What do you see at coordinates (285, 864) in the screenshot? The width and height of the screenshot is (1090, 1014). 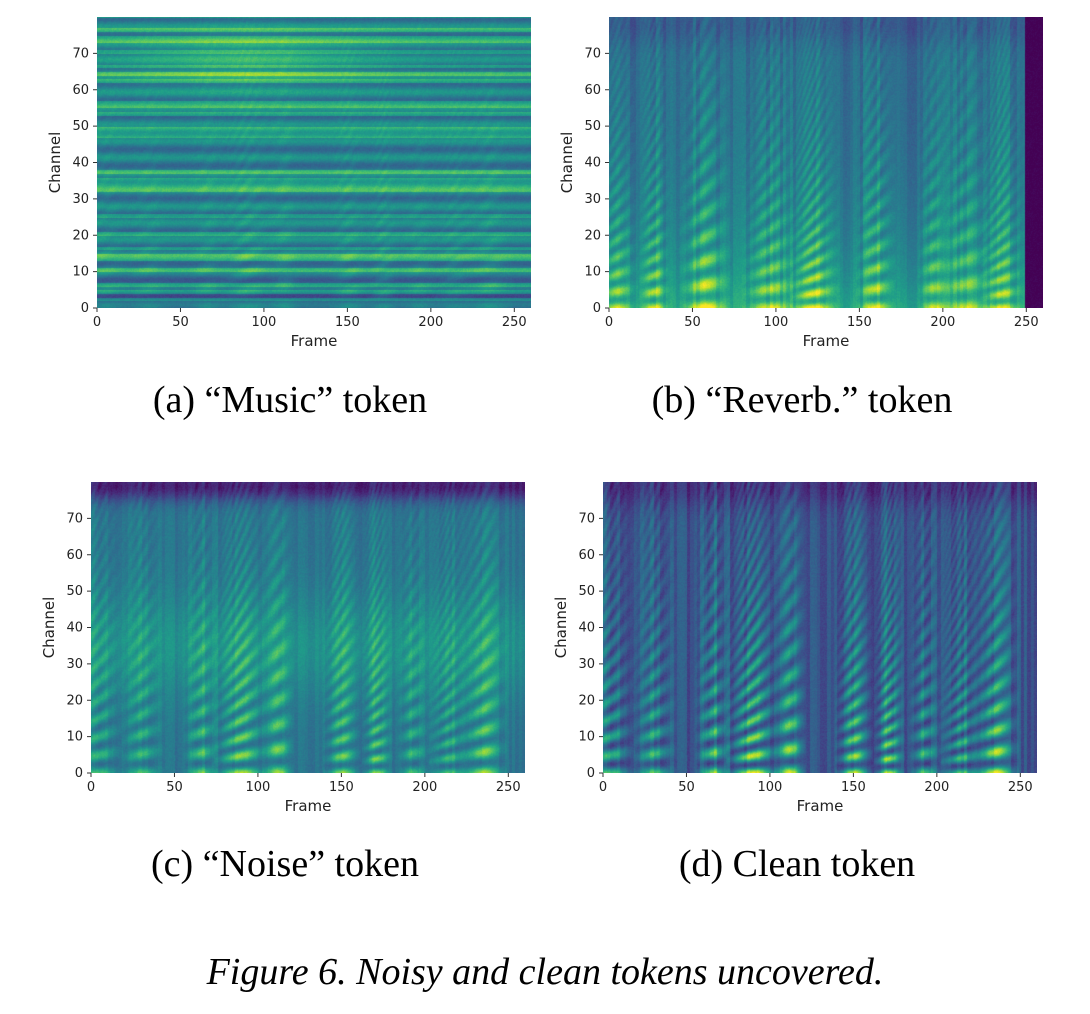 I see `caption-c: (c) “Noise” token` at bounding box center [285, 864].